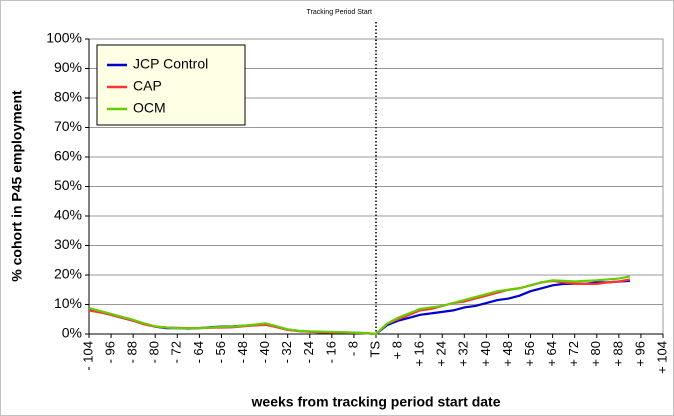 Image resolution: width=674 pixels, height=416 pixels. What do you see at coordinates (68, 156) in the screenshot?
I see `y-tick-label: 60%` at bounding box center [68, 156].